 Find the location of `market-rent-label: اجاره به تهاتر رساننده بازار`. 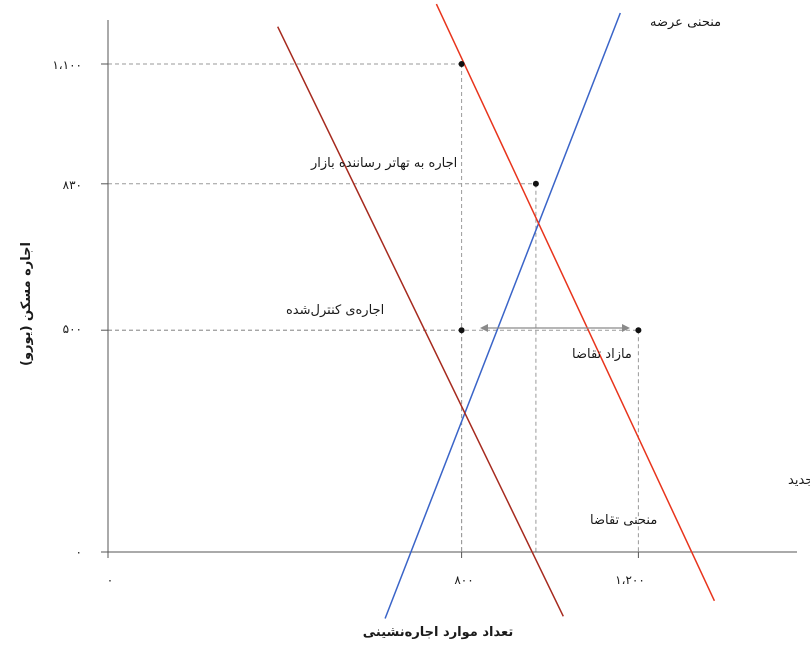

market-rent-label: اجاره به تهاتر رساننده بازار is located at coordinates (383, 163).